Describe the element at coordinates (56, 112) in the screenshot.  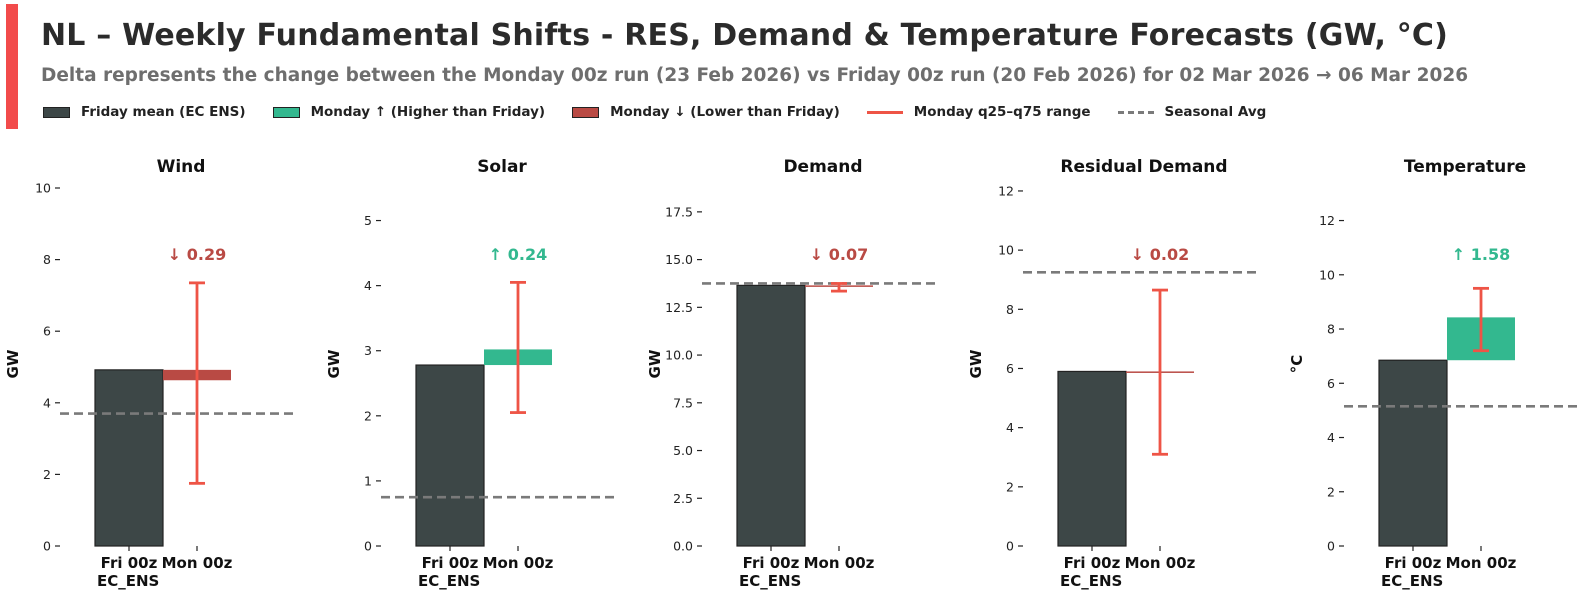
I see `legend-swatch-friday` at that location.